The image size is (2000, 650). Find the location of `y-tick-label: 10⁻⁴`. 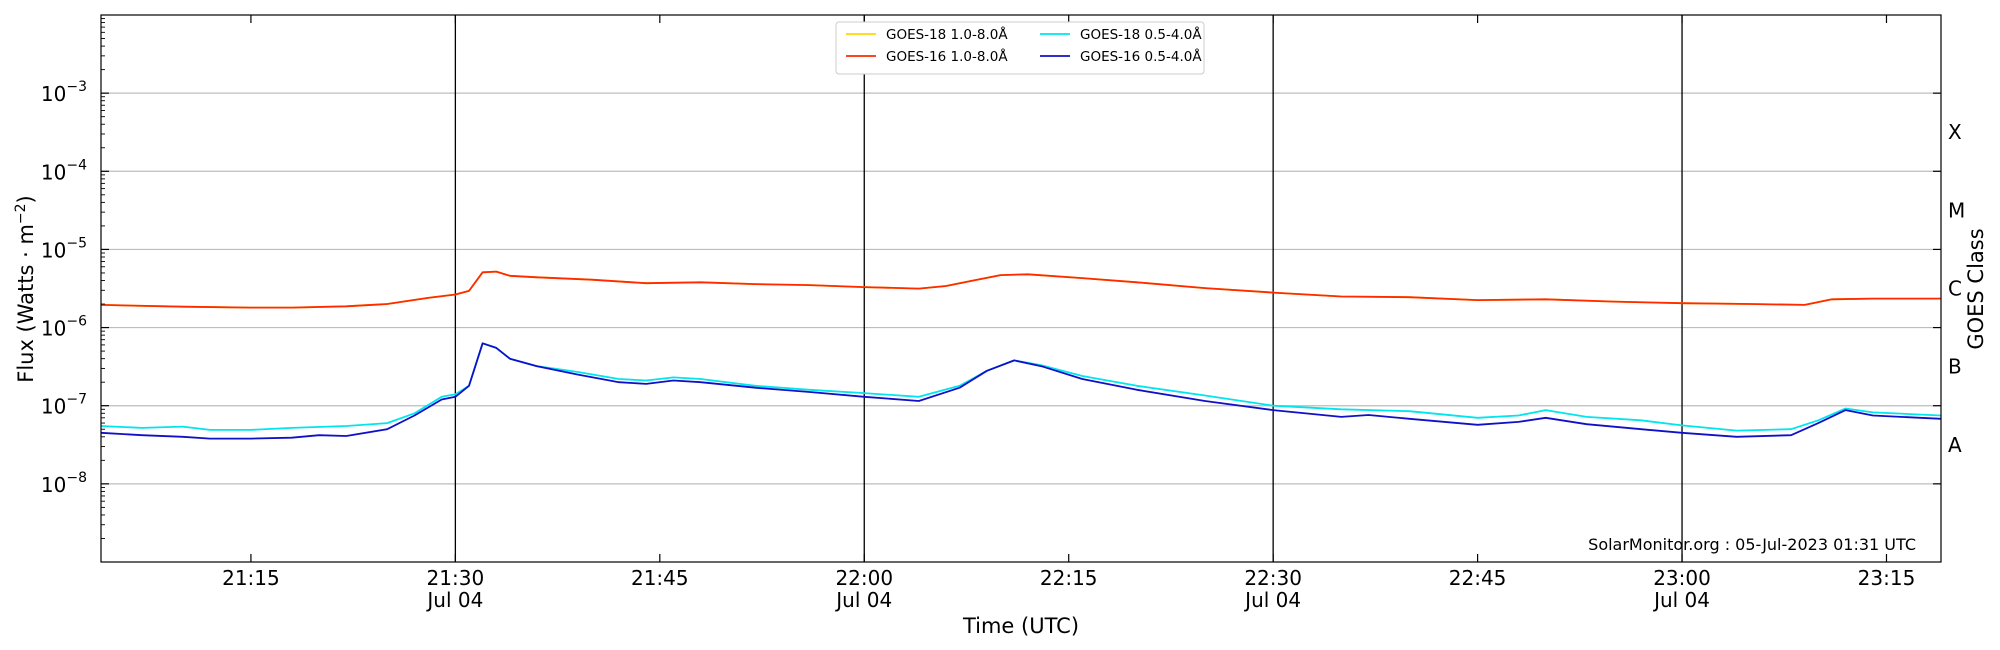

y-tick-label: 10⁻⁴ is located at coordinates (64, 170).